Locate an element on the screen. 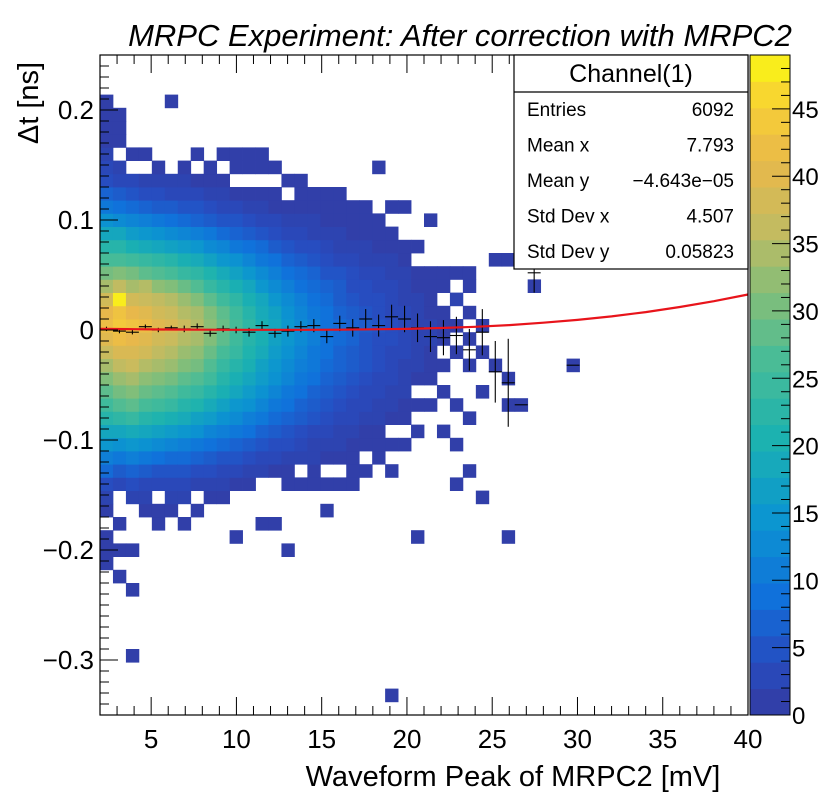 The image size is (830, 795). y-axis: −0.3 −0.2 −0.1 0 0.1 0.2 is located at coordinates (80, 385).